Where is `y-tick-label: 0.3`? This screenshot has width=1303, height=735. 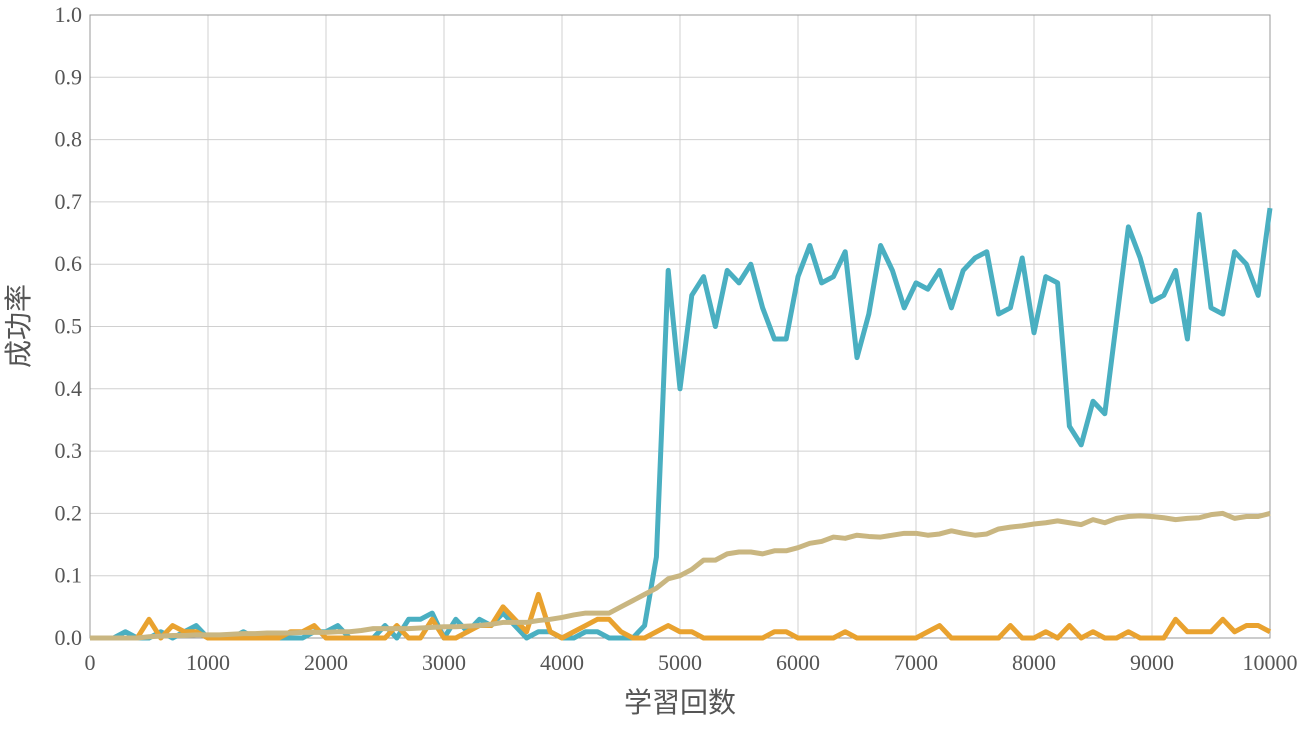
y-tick-label: 0.3 is located at coordinates (69, 450).